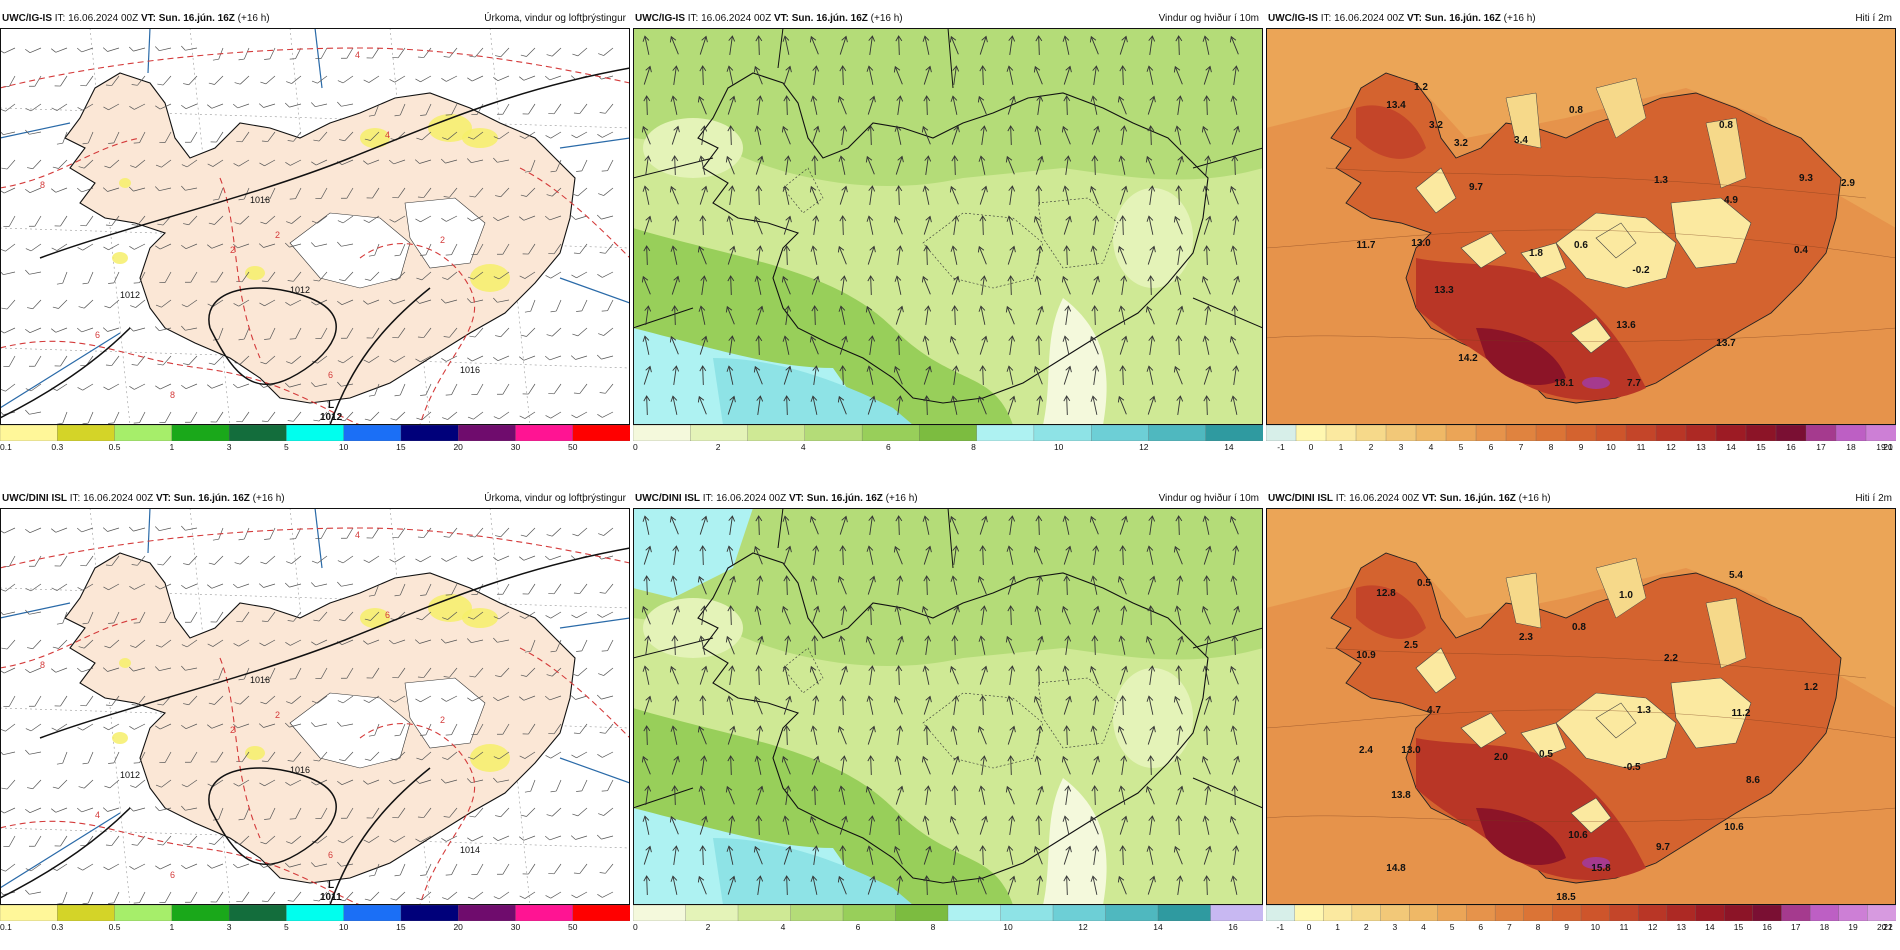 Image resolution: width=1900 pixels, height=950 pixels. What do you see at coordinates (660, 18) in the screenshot?
I see `model-name: UWC/IG-IS` at bounding box center [660, 18].